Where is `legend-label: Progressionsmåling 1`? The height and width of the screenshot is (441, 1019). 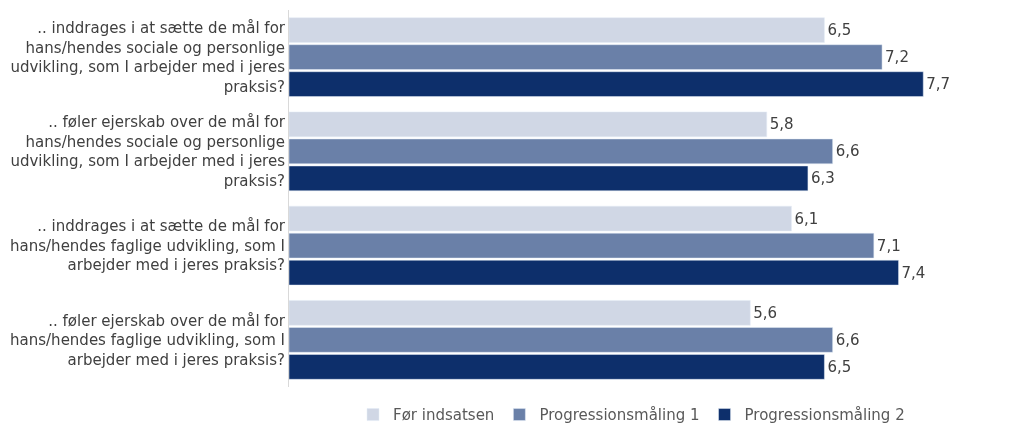
legend-label: Progressionsmåling 1 is located at coordinates (619, 415).